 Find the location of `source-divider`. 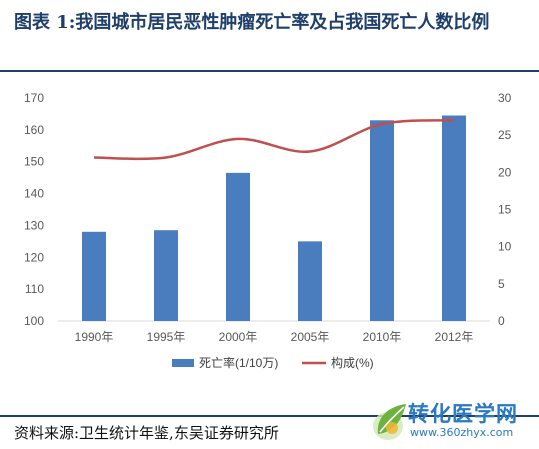

source-divider is located at coordinates (269, 416).